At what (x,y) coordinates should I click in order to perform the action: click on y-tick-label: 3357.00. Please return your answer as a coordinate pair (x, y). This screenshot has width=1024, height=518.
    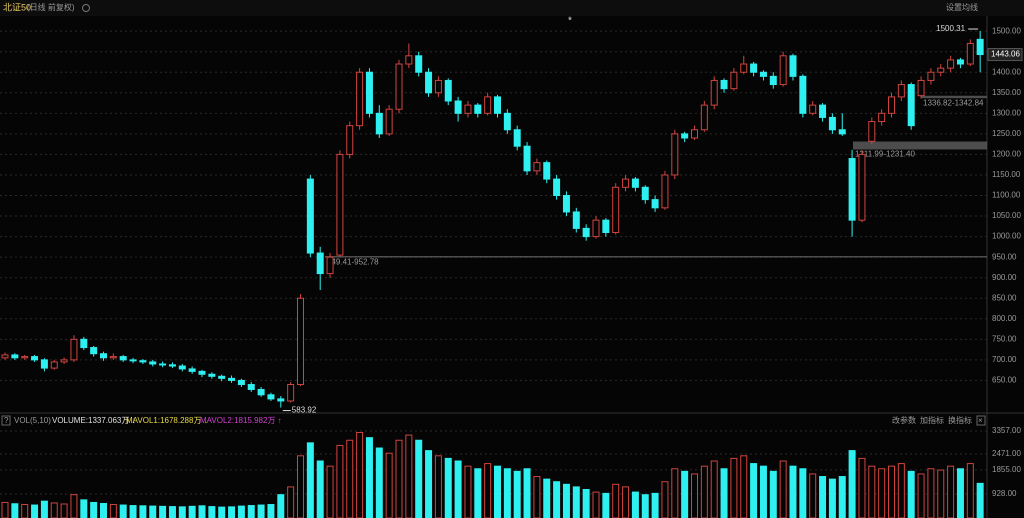
    Looking at the image, I should click on (1006, 430).